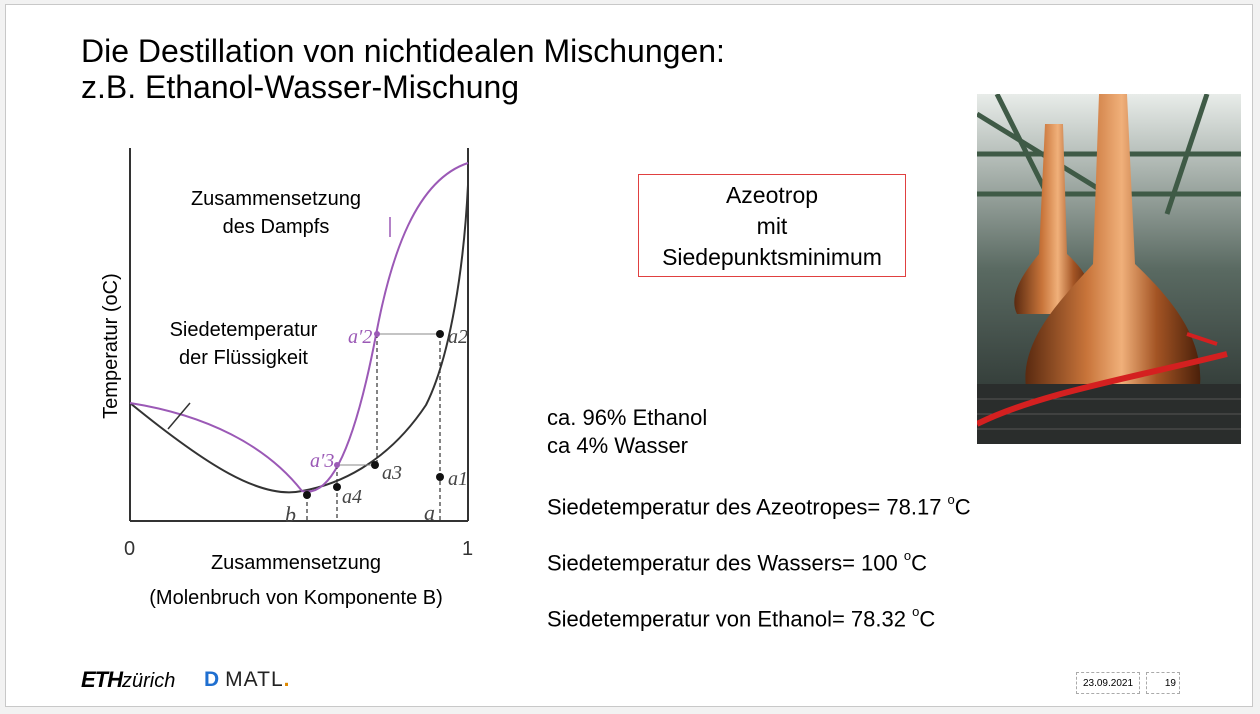 Image resolution: width=1260 pixels, height=714 pixels. What do you see at coordinates (276, 213) in the screenshot?
I see `vapor-composition-label: Zusammensetzung des Dampfs` at bounding box center [276, 213].